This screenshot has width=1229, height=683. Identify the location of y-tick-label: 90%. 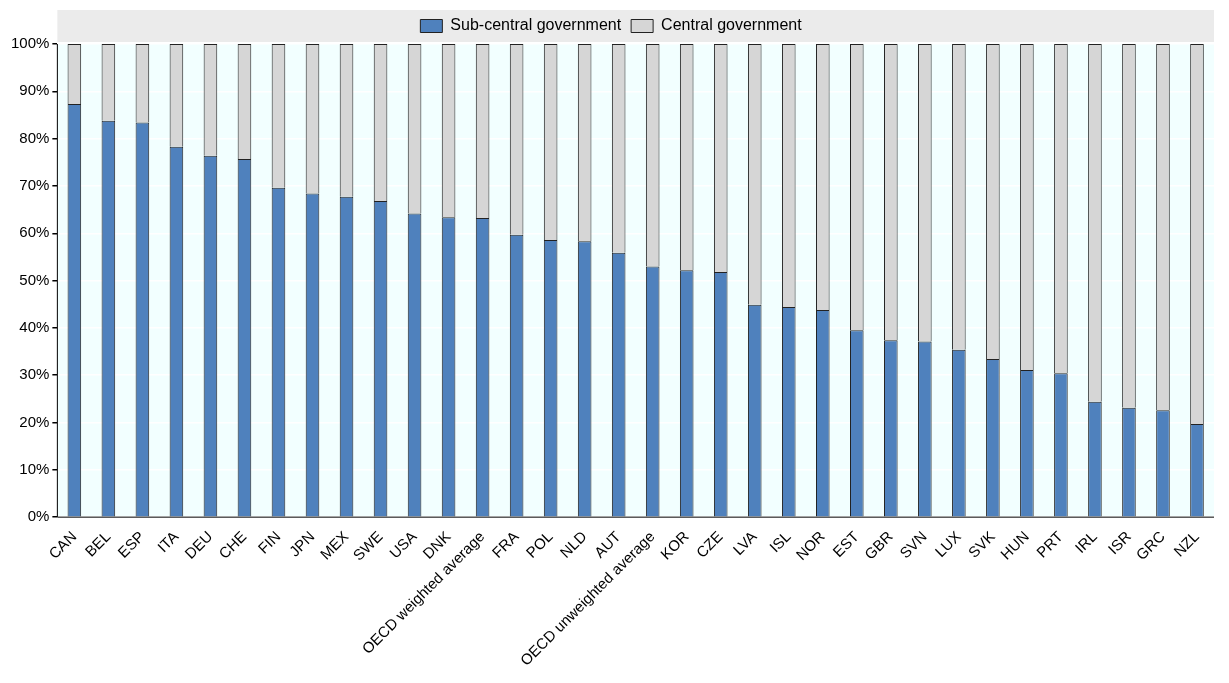
(34, 90).